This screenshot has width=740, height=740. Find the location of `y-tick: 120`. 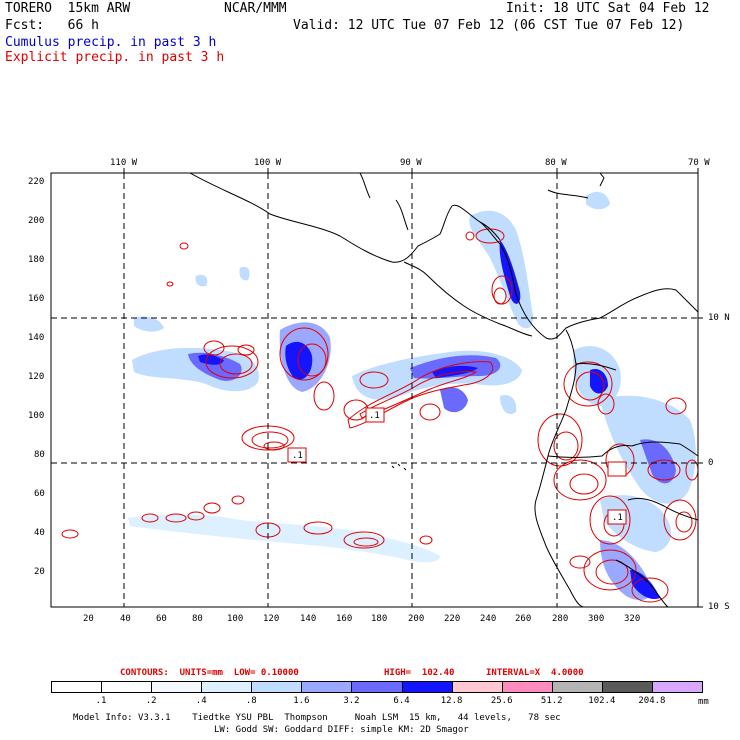

y-tick: 120 is located at coordinates (36, 377).